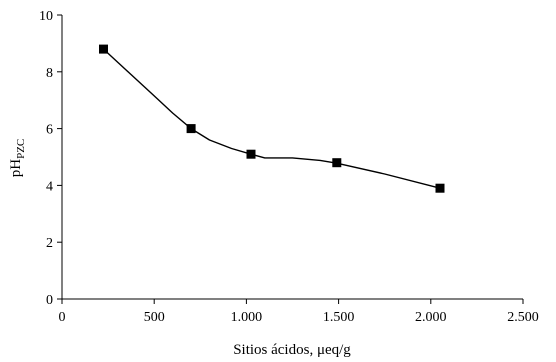 Image resolution: width=556 pixels, height=362 pixels. I want to click on y-tick-label: 10, so click(46, 16).